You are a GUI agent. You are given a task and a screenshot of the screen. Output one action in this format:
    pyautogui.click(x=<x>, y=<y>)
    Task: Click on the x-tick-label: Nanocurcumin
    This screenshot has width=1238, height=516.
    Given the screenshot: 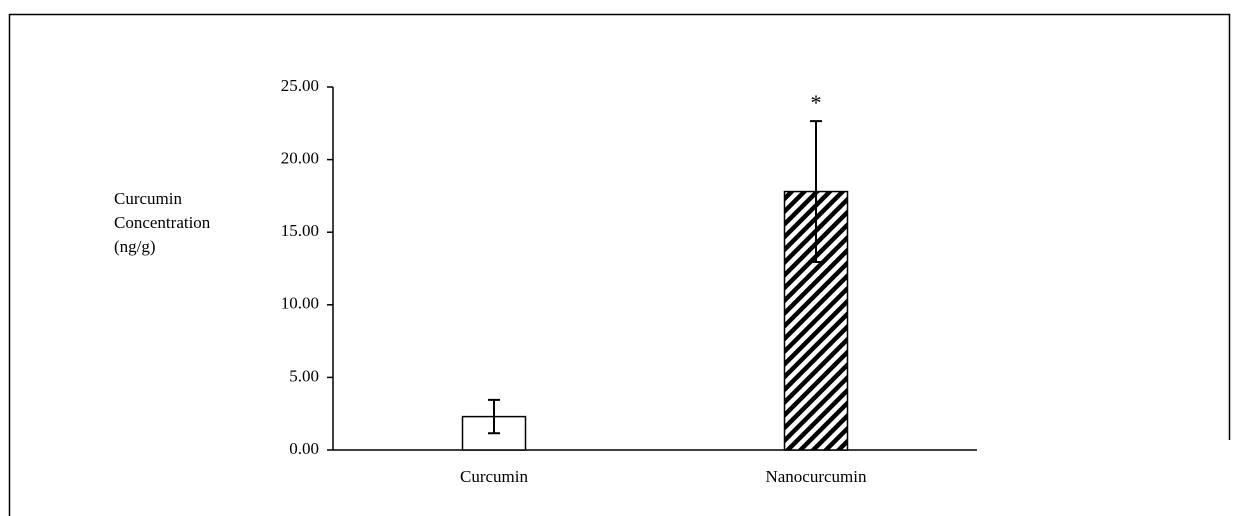 What is the action you would take?
    pyautogui.click(x=816, y=476)
    